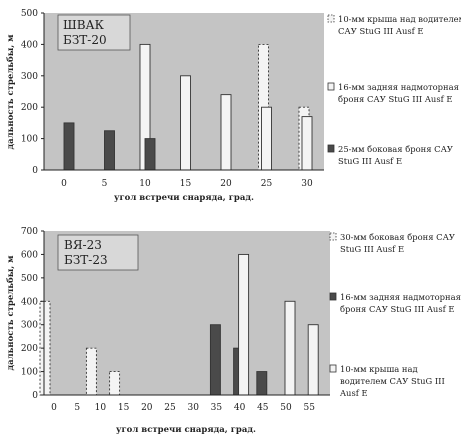 The height and width of the screenshot is (438, 461). Describe the element at coordinates (395, 149) in the screenshot. I see `legend-entry-text: 25-мм боковая броня САУ` at that location.